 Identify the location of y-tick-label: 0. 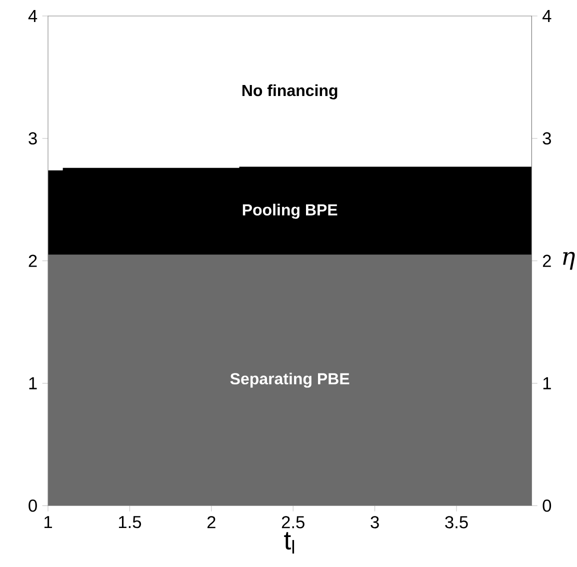
(32, 506).